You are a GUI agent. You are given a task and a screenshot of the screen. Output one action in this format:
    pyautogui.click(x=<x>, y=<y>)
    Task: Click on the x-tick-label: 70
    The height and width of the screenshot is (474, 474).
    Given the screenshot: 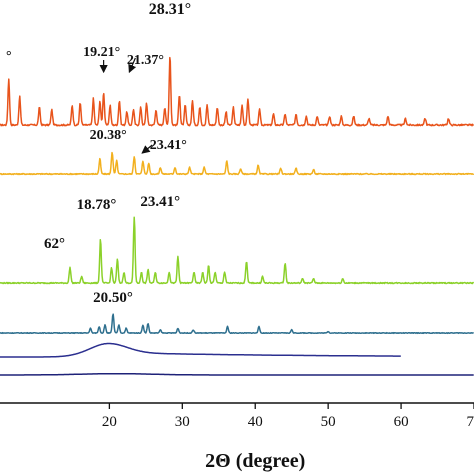 What is the action you would take?
    pyautogui.click(x=470, y=422)
    